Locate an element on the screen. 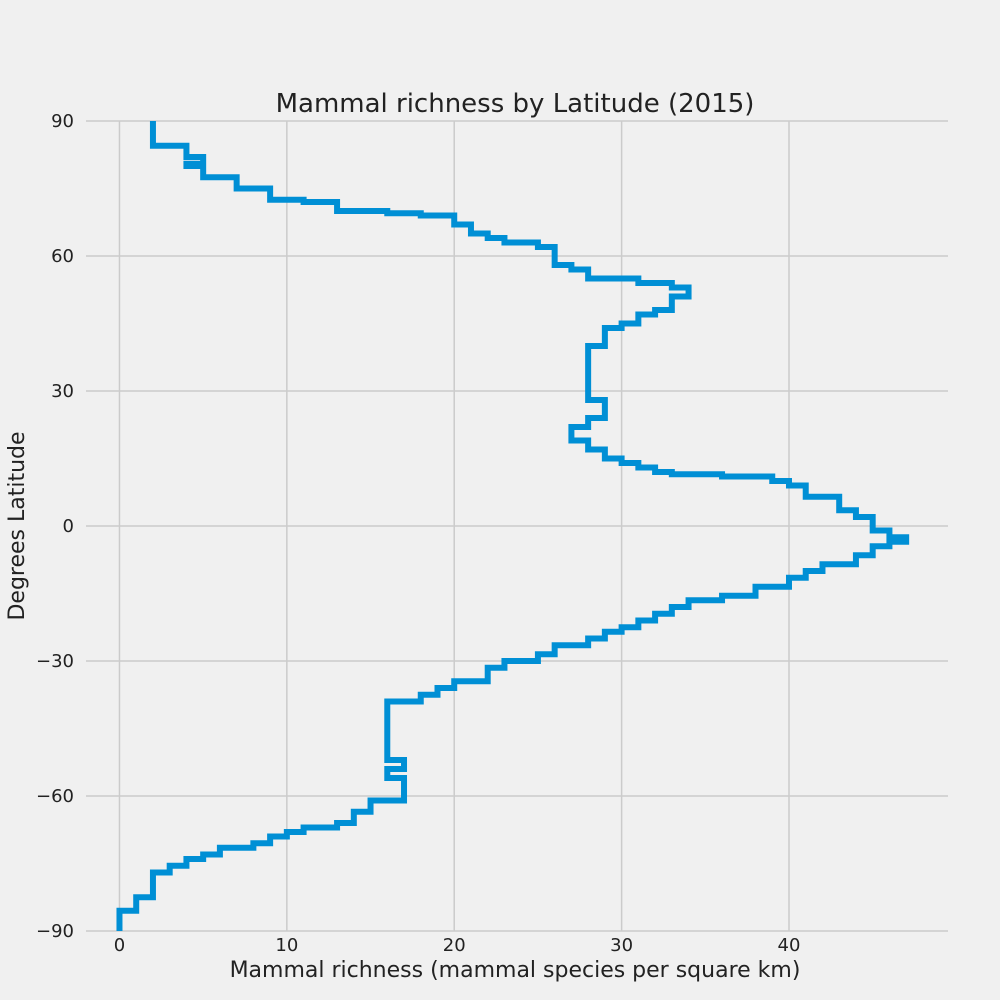 This screenshot has height=1000, width=1000. chart-title: Mammal richness by Latitude (2015) is located at coordinates (515, 104).